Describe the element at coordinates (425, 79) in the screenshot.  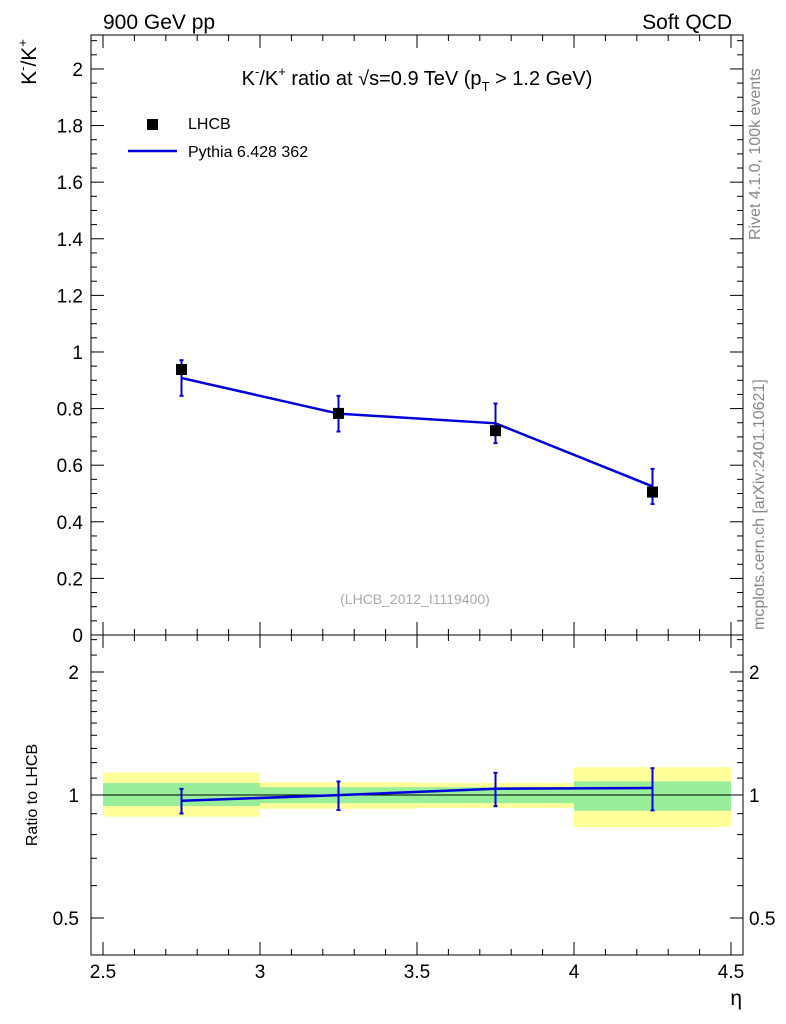
I see `title-s: s=0.9 TeV (p` at that location.